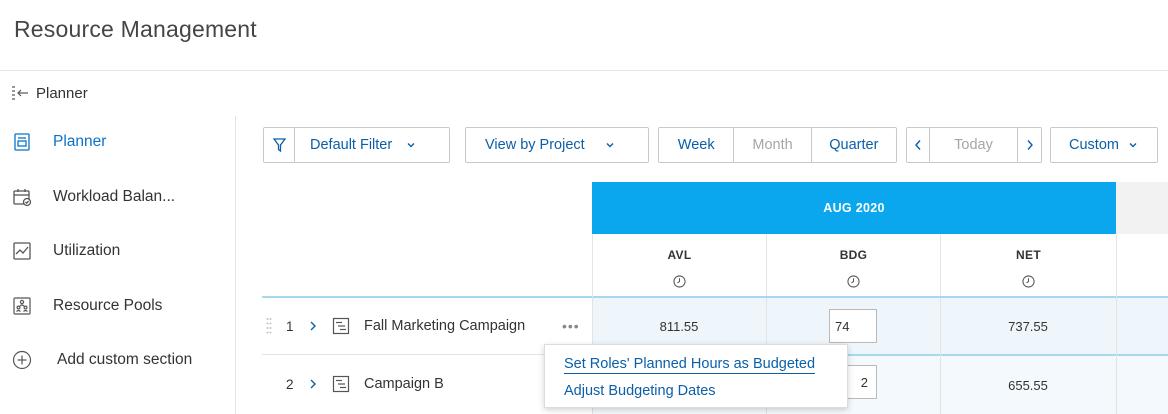 This screenshot has height=414, width=1168. Describe the element at coordinates (853, 255) in the screenshot. I see `column-header-label: BDG` at that location.